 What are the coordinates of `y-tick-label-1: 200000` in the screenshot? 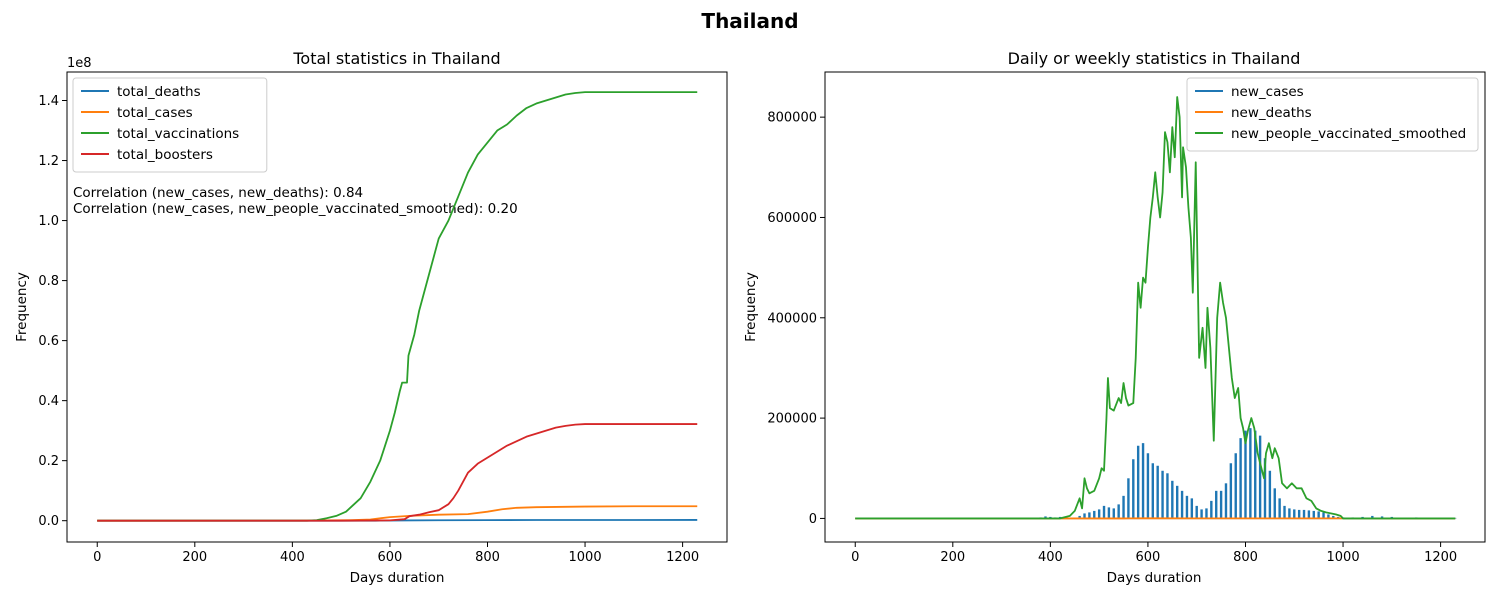 It's located at (792, 419).